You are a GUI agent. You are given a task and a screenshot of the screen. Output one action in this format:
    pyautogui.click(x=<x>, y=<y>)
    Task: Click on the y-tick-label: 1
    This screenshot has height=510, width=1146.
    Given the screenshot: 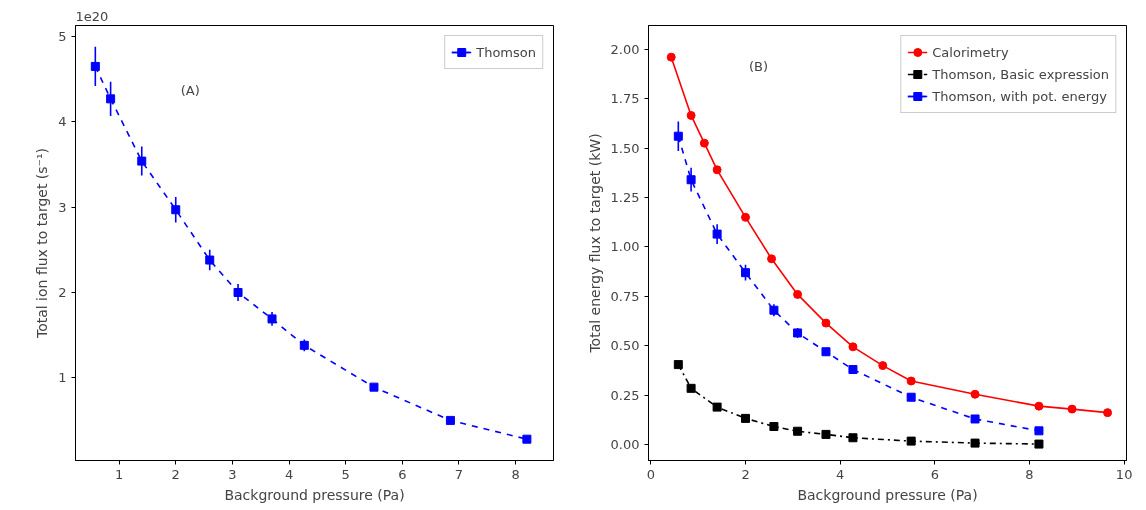 What is the action you would take?
    pyautogui.click(x=62, y=378)
    